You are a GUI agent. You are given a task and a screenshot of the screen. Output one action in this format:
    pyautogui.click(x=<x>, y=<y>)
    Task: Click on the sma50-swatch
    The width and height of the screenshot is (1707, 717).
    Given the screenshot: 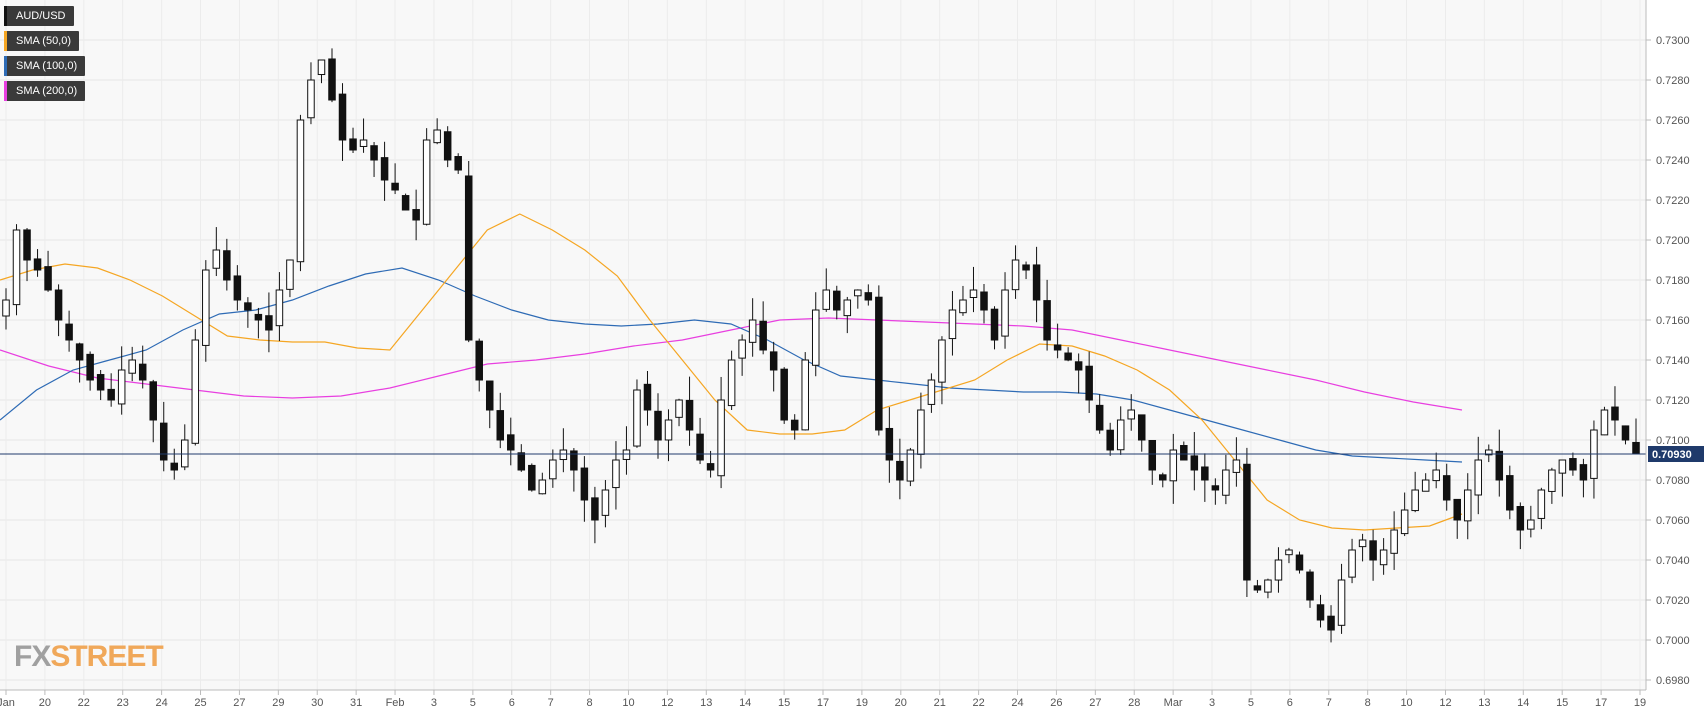 What is the action you would take?
    pyautogui.click(x=5, y=41)
    